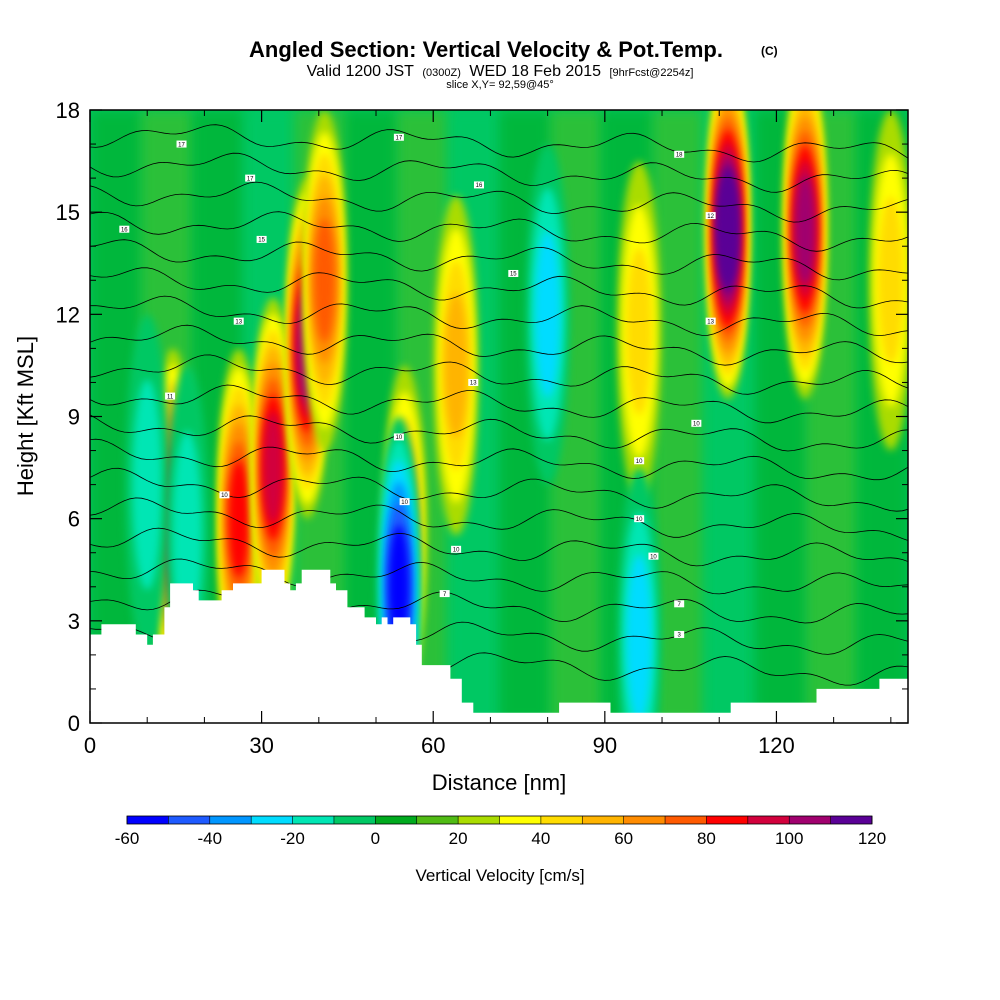  I want to click on field-band, so click(678, 416).